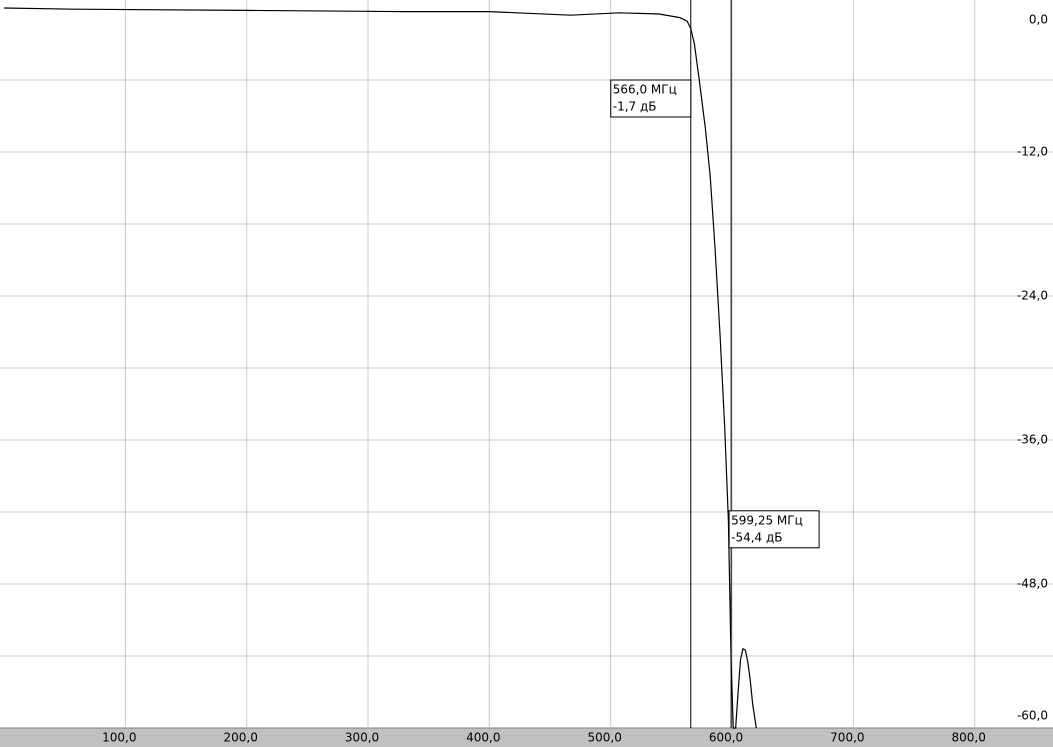 This screenshot has width=1053, height=747. I want to click on x-tick-label: 700,0, so click(847, 738).